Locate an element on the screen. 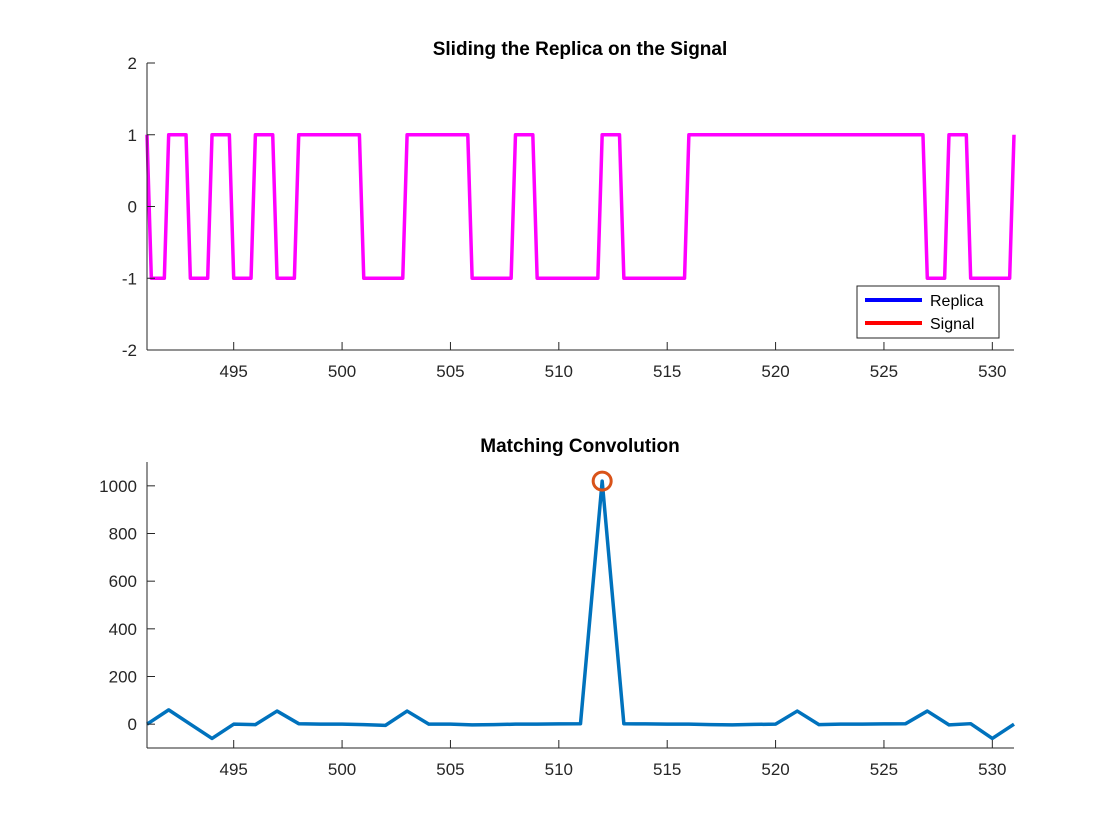 The width and height of the screenshot is (1120, 840). legend-signal-label: Signal is located at coordinates (952, 324).